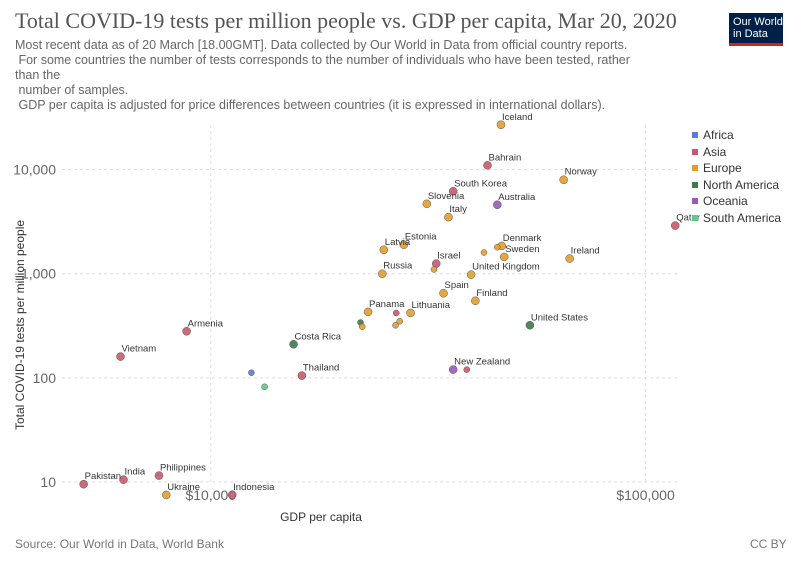 This screenshot has width=800, height=564. I want to click on logo-line: in Data, so click(750, 34).